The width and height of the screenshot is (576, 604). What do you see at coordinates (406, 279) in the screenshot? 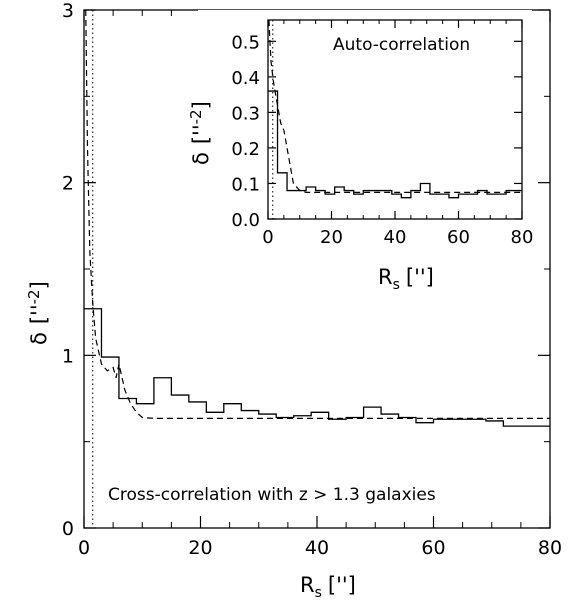
I see `inset-x-axis-label: Rs ['']` at bounding box center [406, 279].